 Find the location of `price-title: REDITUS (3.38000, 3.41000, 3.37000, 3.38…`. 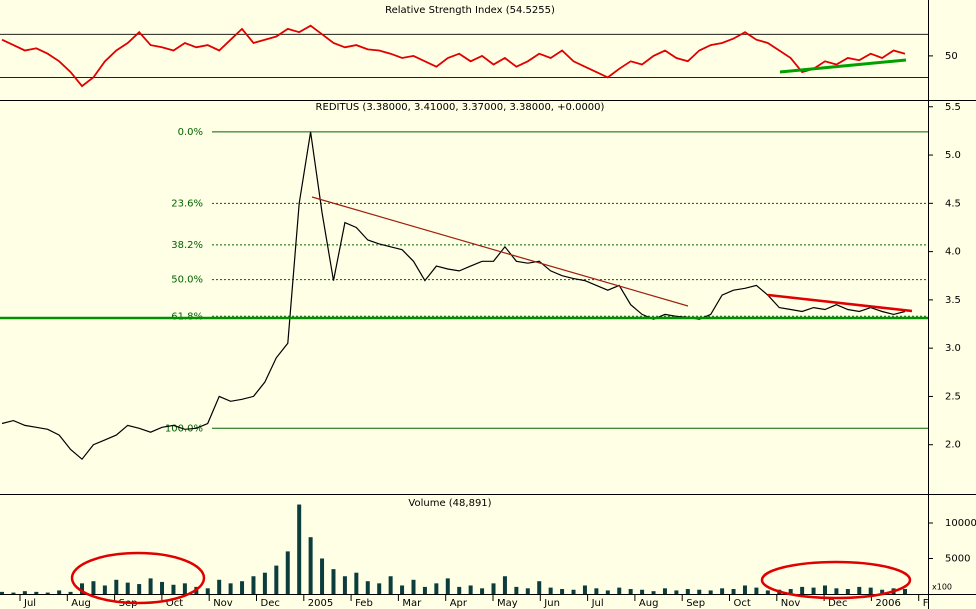

price-title: REDITUS (3.38000, 3.41000, 3.37000, 3.38… is located at coordinates (460, 107).